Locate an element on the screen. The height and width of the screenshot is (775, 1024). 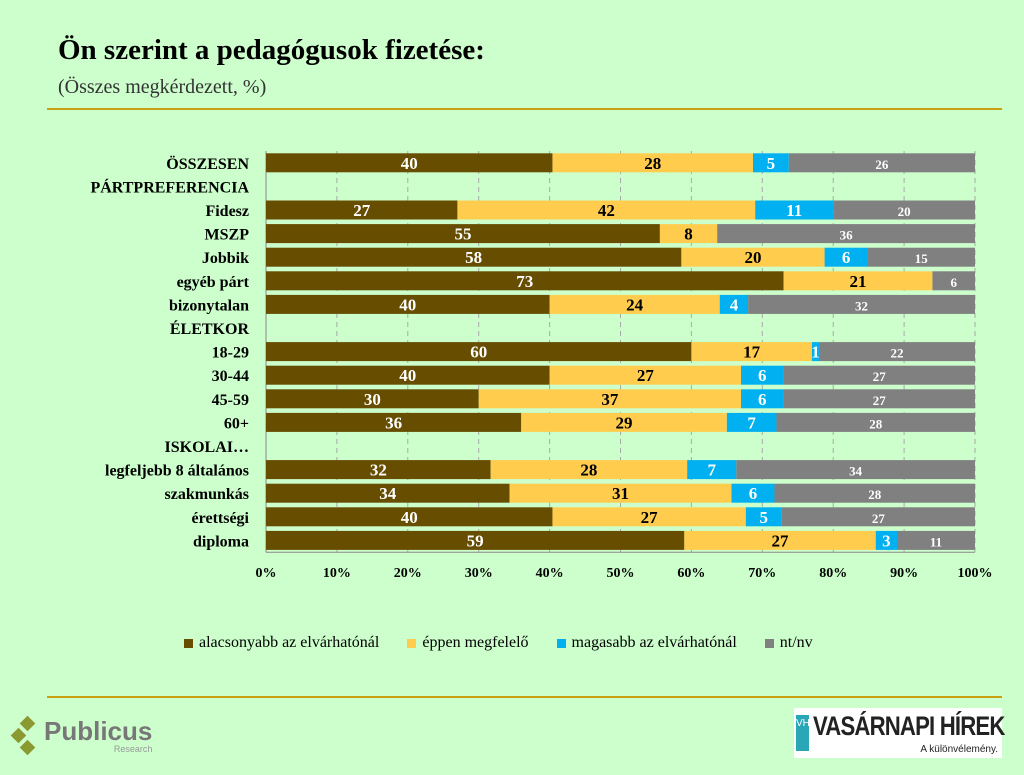
data-label: 32 is located at coordinates (861, 305).